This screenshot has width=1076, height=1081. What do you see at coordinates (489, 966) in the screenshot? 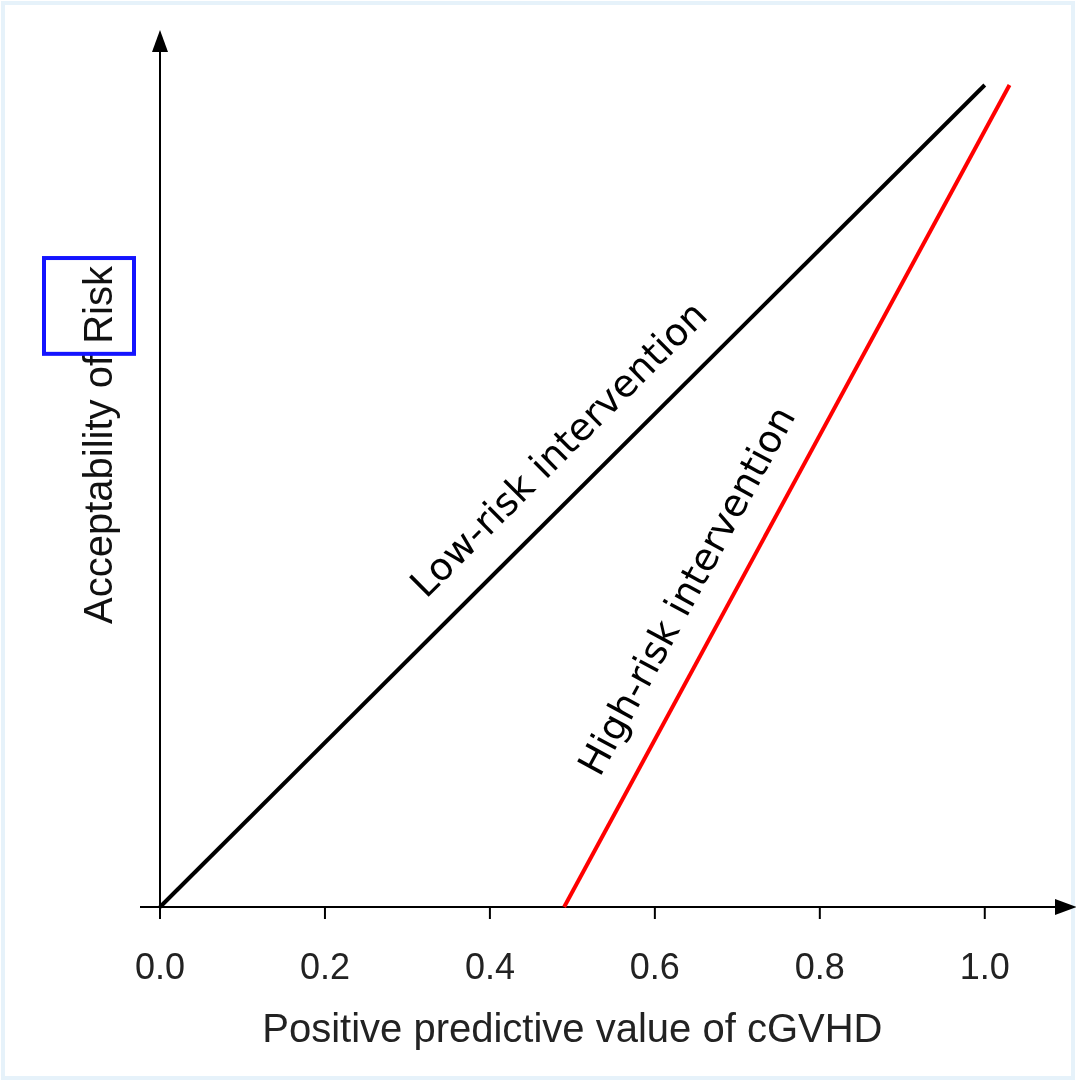
I see `x-tick-label: 0.4` at bounding box center [489, 966].